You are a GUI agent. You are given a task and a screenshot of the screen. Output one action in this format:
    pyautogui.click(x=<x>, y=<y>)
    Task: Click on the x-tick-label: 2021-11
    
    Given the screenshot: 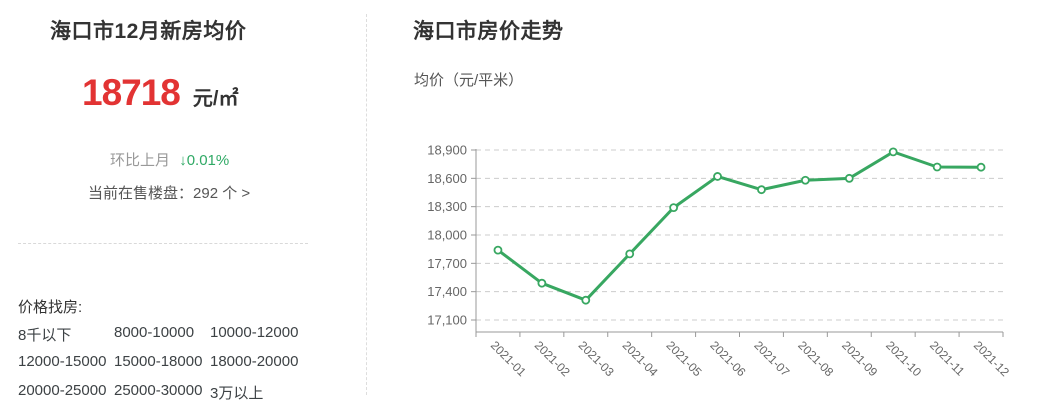 What is the action you would take?
    pyautogui.click(x=947, y=358)
    